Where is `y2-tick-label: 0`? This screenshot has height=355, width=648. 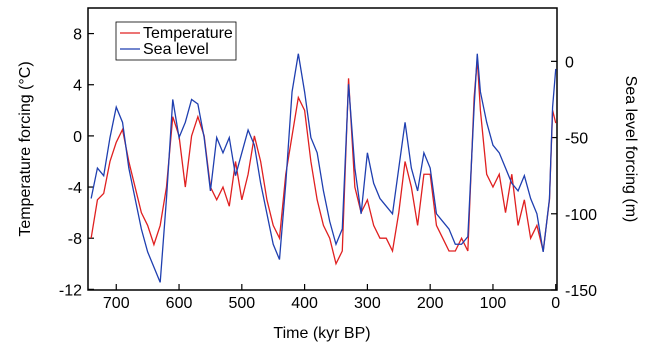 y2-tick-label: 0 is located at coordinates (569, 62).